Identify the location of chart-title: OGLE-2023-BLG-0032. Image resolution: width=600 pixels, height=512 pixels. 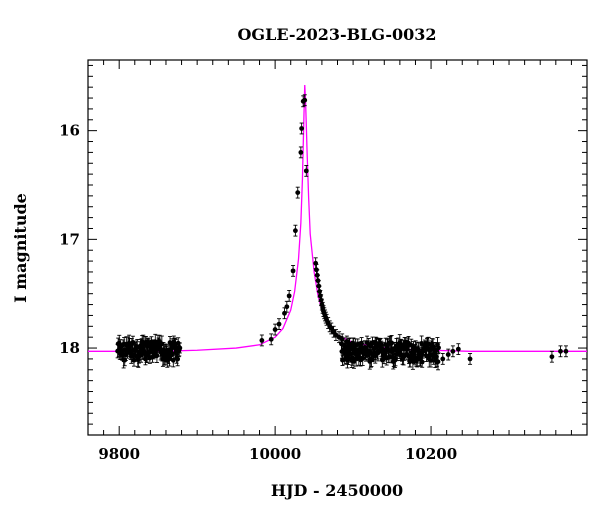
(336, 34).